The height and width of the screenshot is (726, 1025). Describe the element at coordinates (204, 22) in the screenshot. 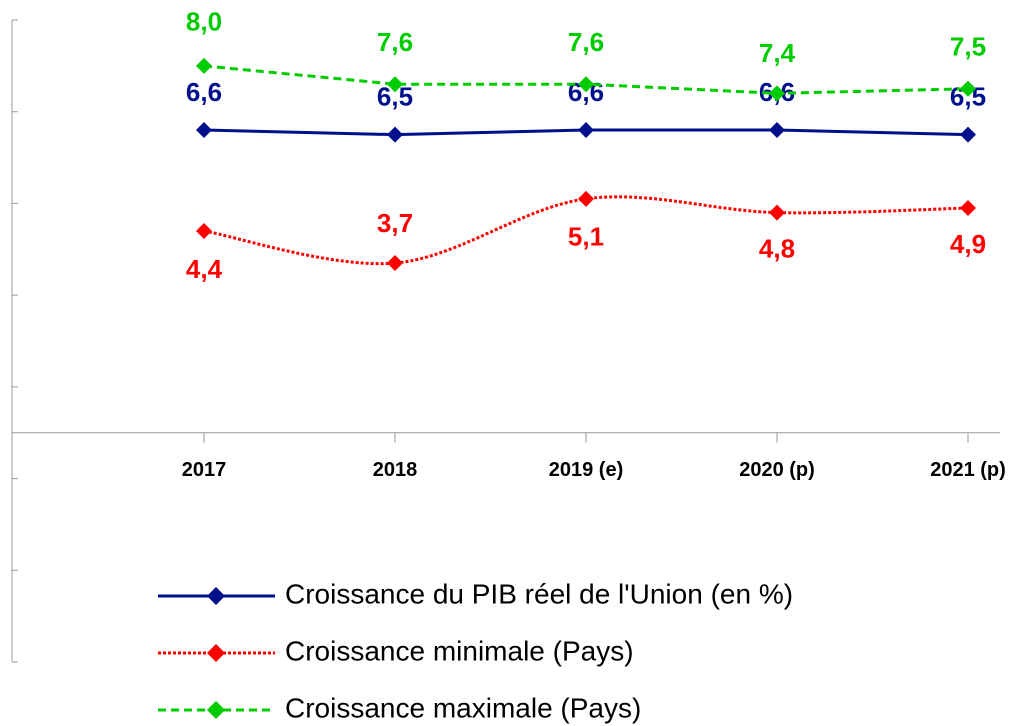

I see `data-label: 8,0` at that location.